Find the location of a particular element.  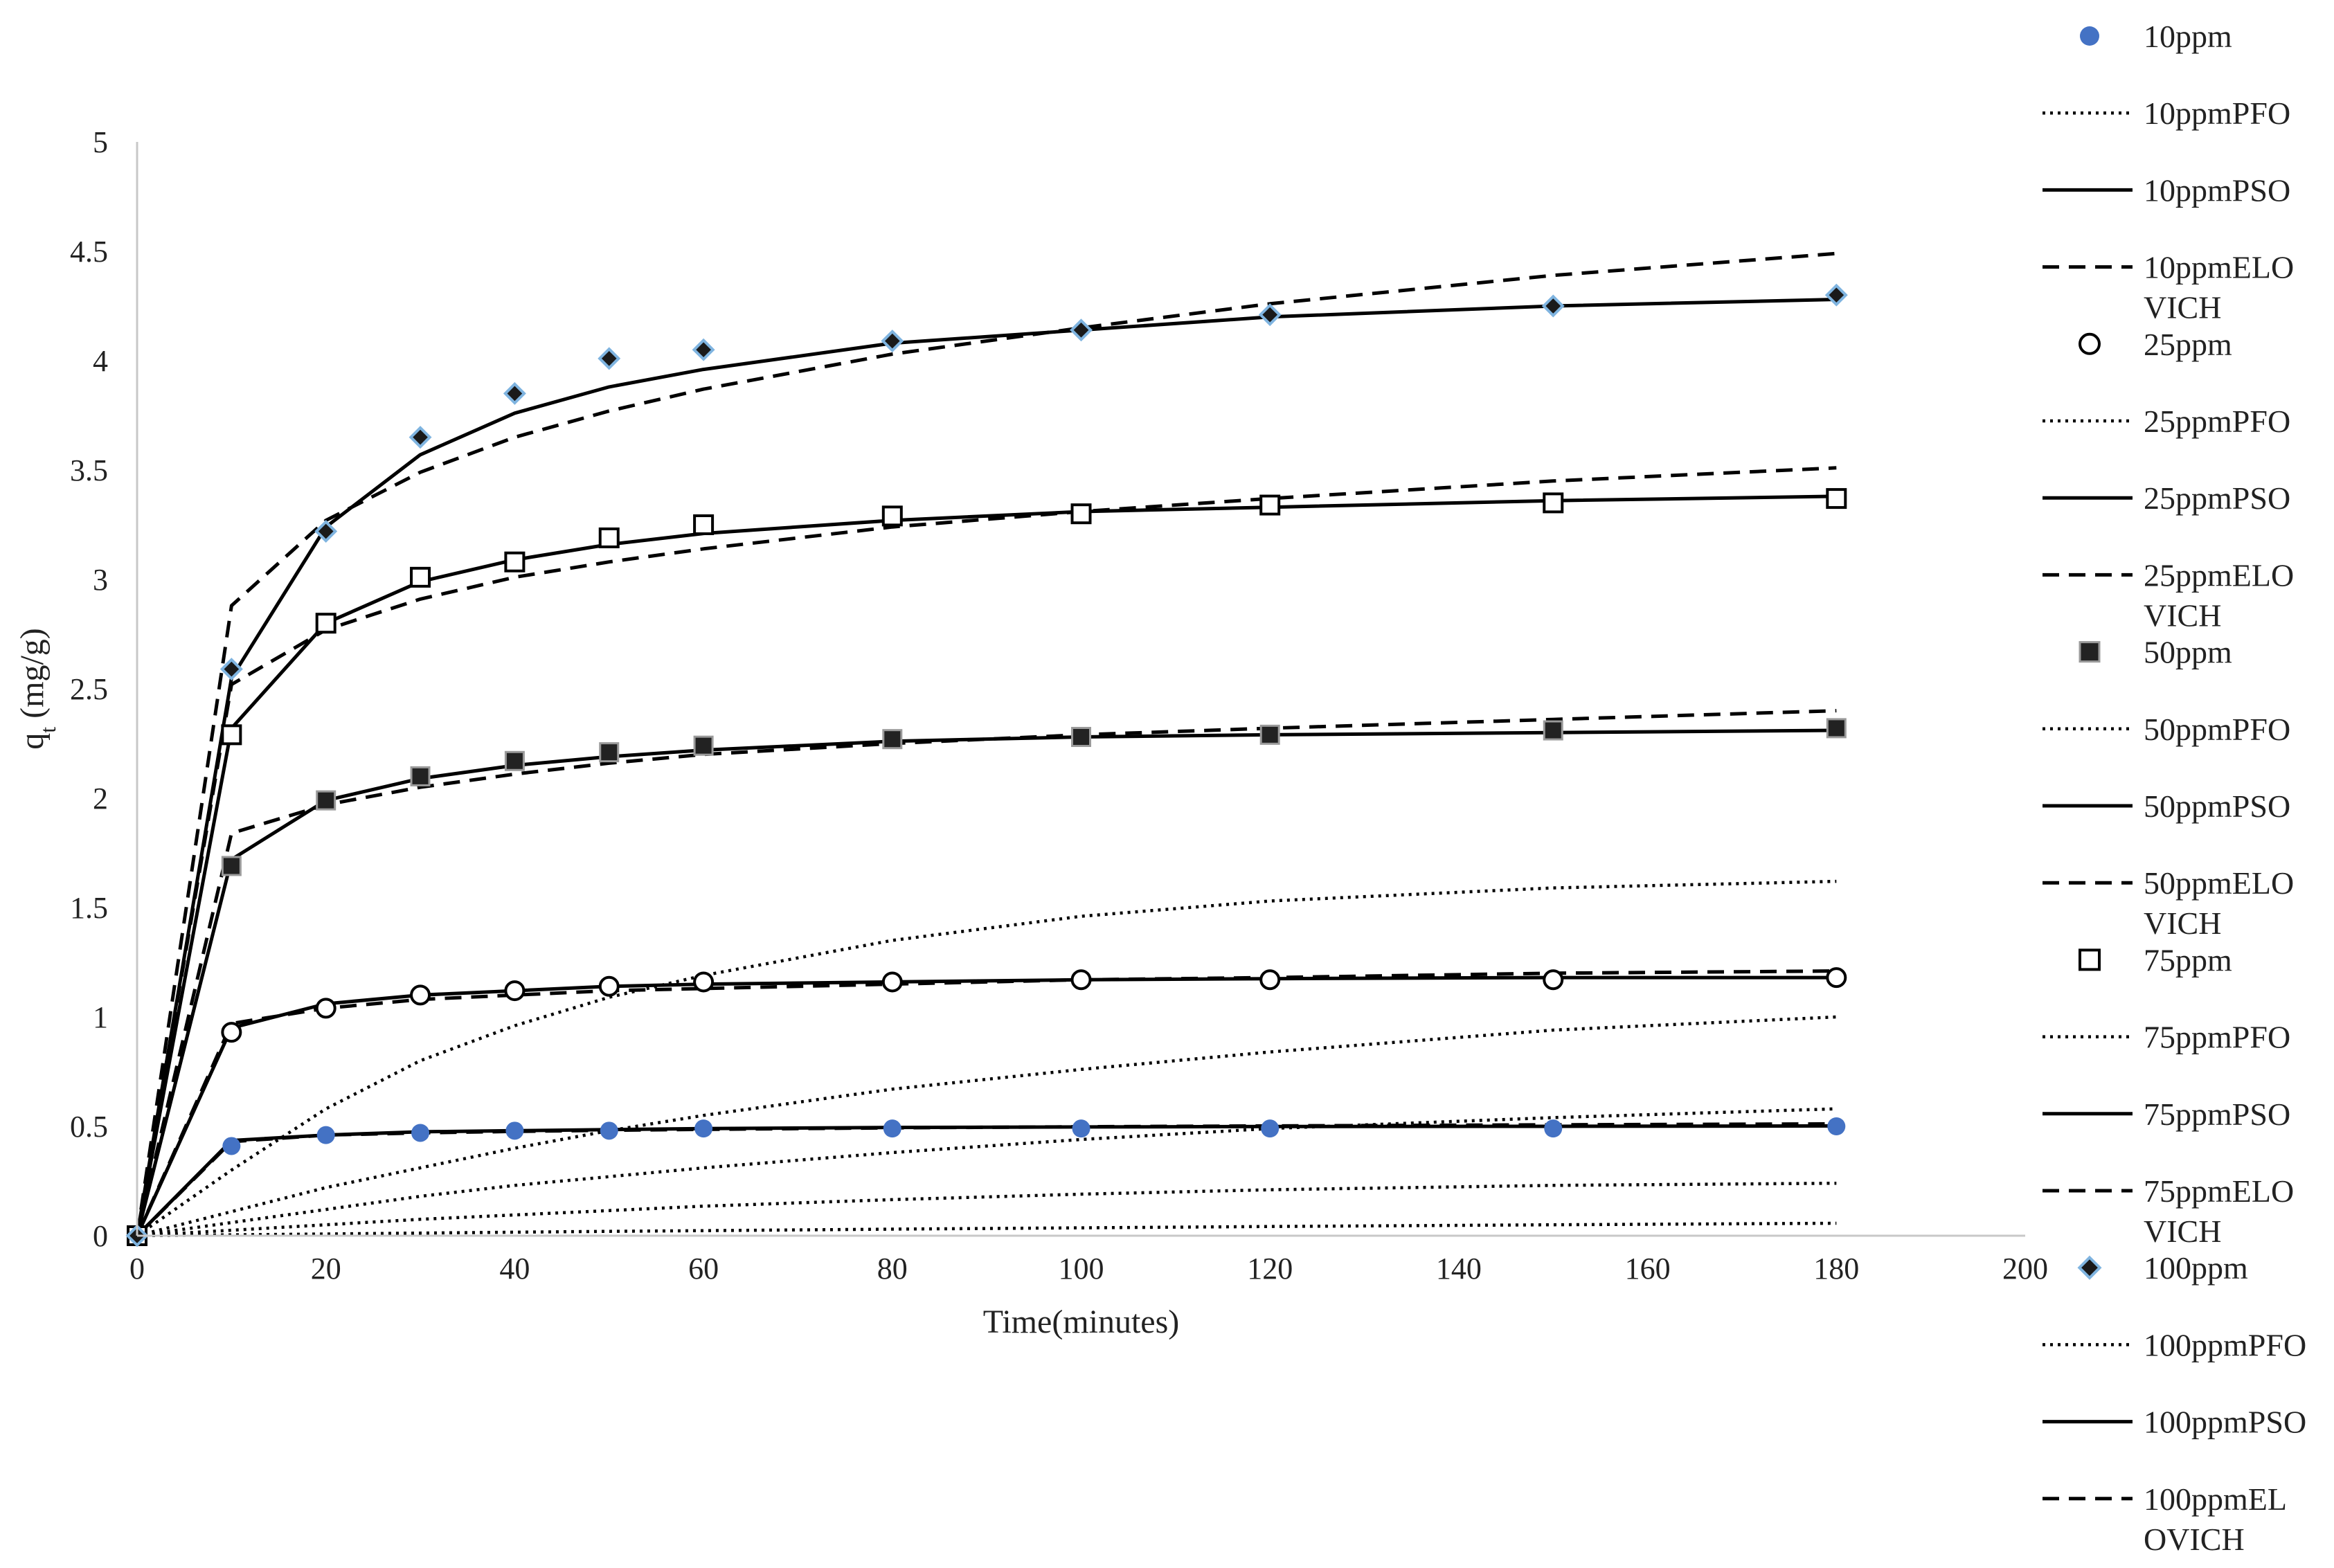

legend-item-c25-elovich: 25ppmELO VICH is located at coordinates (2168, 595).